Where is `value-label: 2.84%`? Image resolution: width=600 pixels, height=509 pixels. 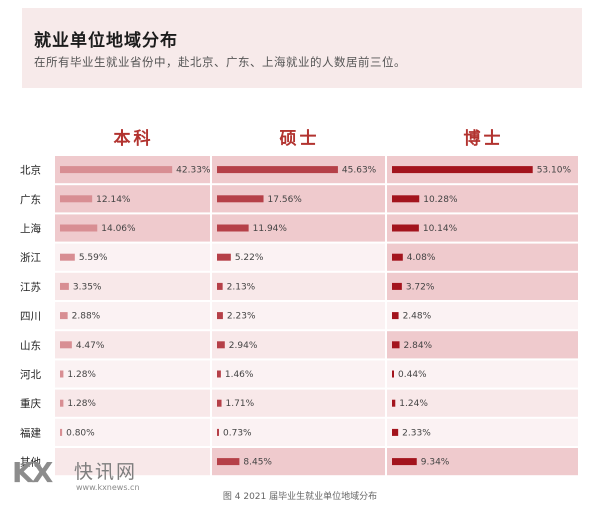 value-label: 2.84% is located at coordinates (418, 346).